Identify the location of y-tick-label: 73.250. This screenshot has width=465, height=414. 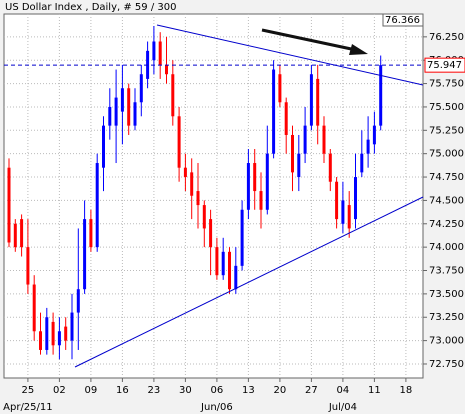
(446, 317).